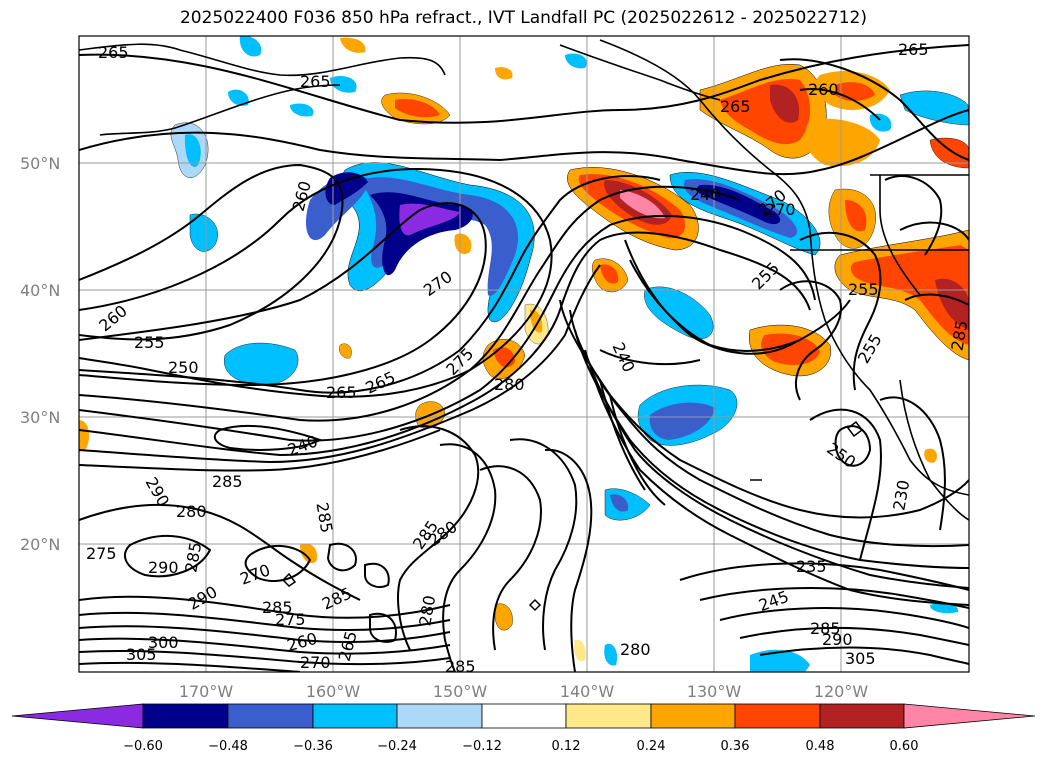 This screenshot has height=765, width=1047. What do you see at coordinates (333, 691) in the screenshot?
I see `lon-label-160: 160°W` at bounding box center [333, 691].